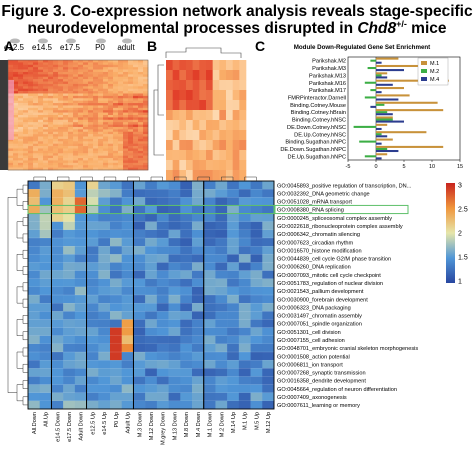 The image size is (474, 474). Describe the element at coordinates (105, 423) in the screenshot. I see `column-label: e14.5 Up` at that location.